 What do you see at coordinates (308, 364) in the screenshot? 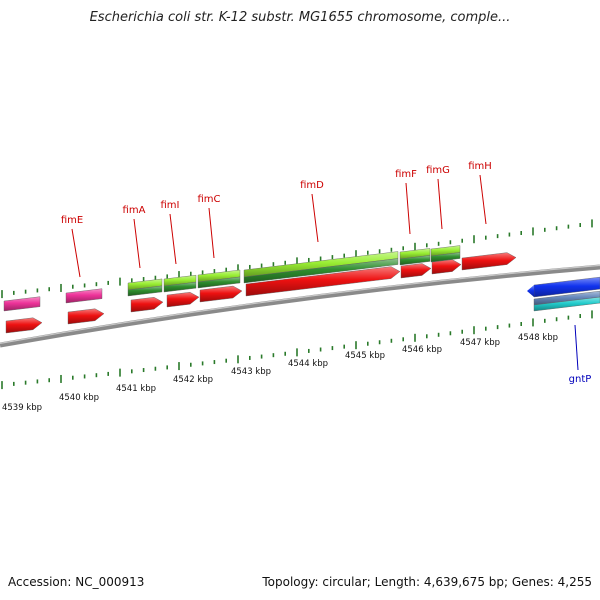
I see `scale-label: 4544 kbp` at bounding box center [308, 364].